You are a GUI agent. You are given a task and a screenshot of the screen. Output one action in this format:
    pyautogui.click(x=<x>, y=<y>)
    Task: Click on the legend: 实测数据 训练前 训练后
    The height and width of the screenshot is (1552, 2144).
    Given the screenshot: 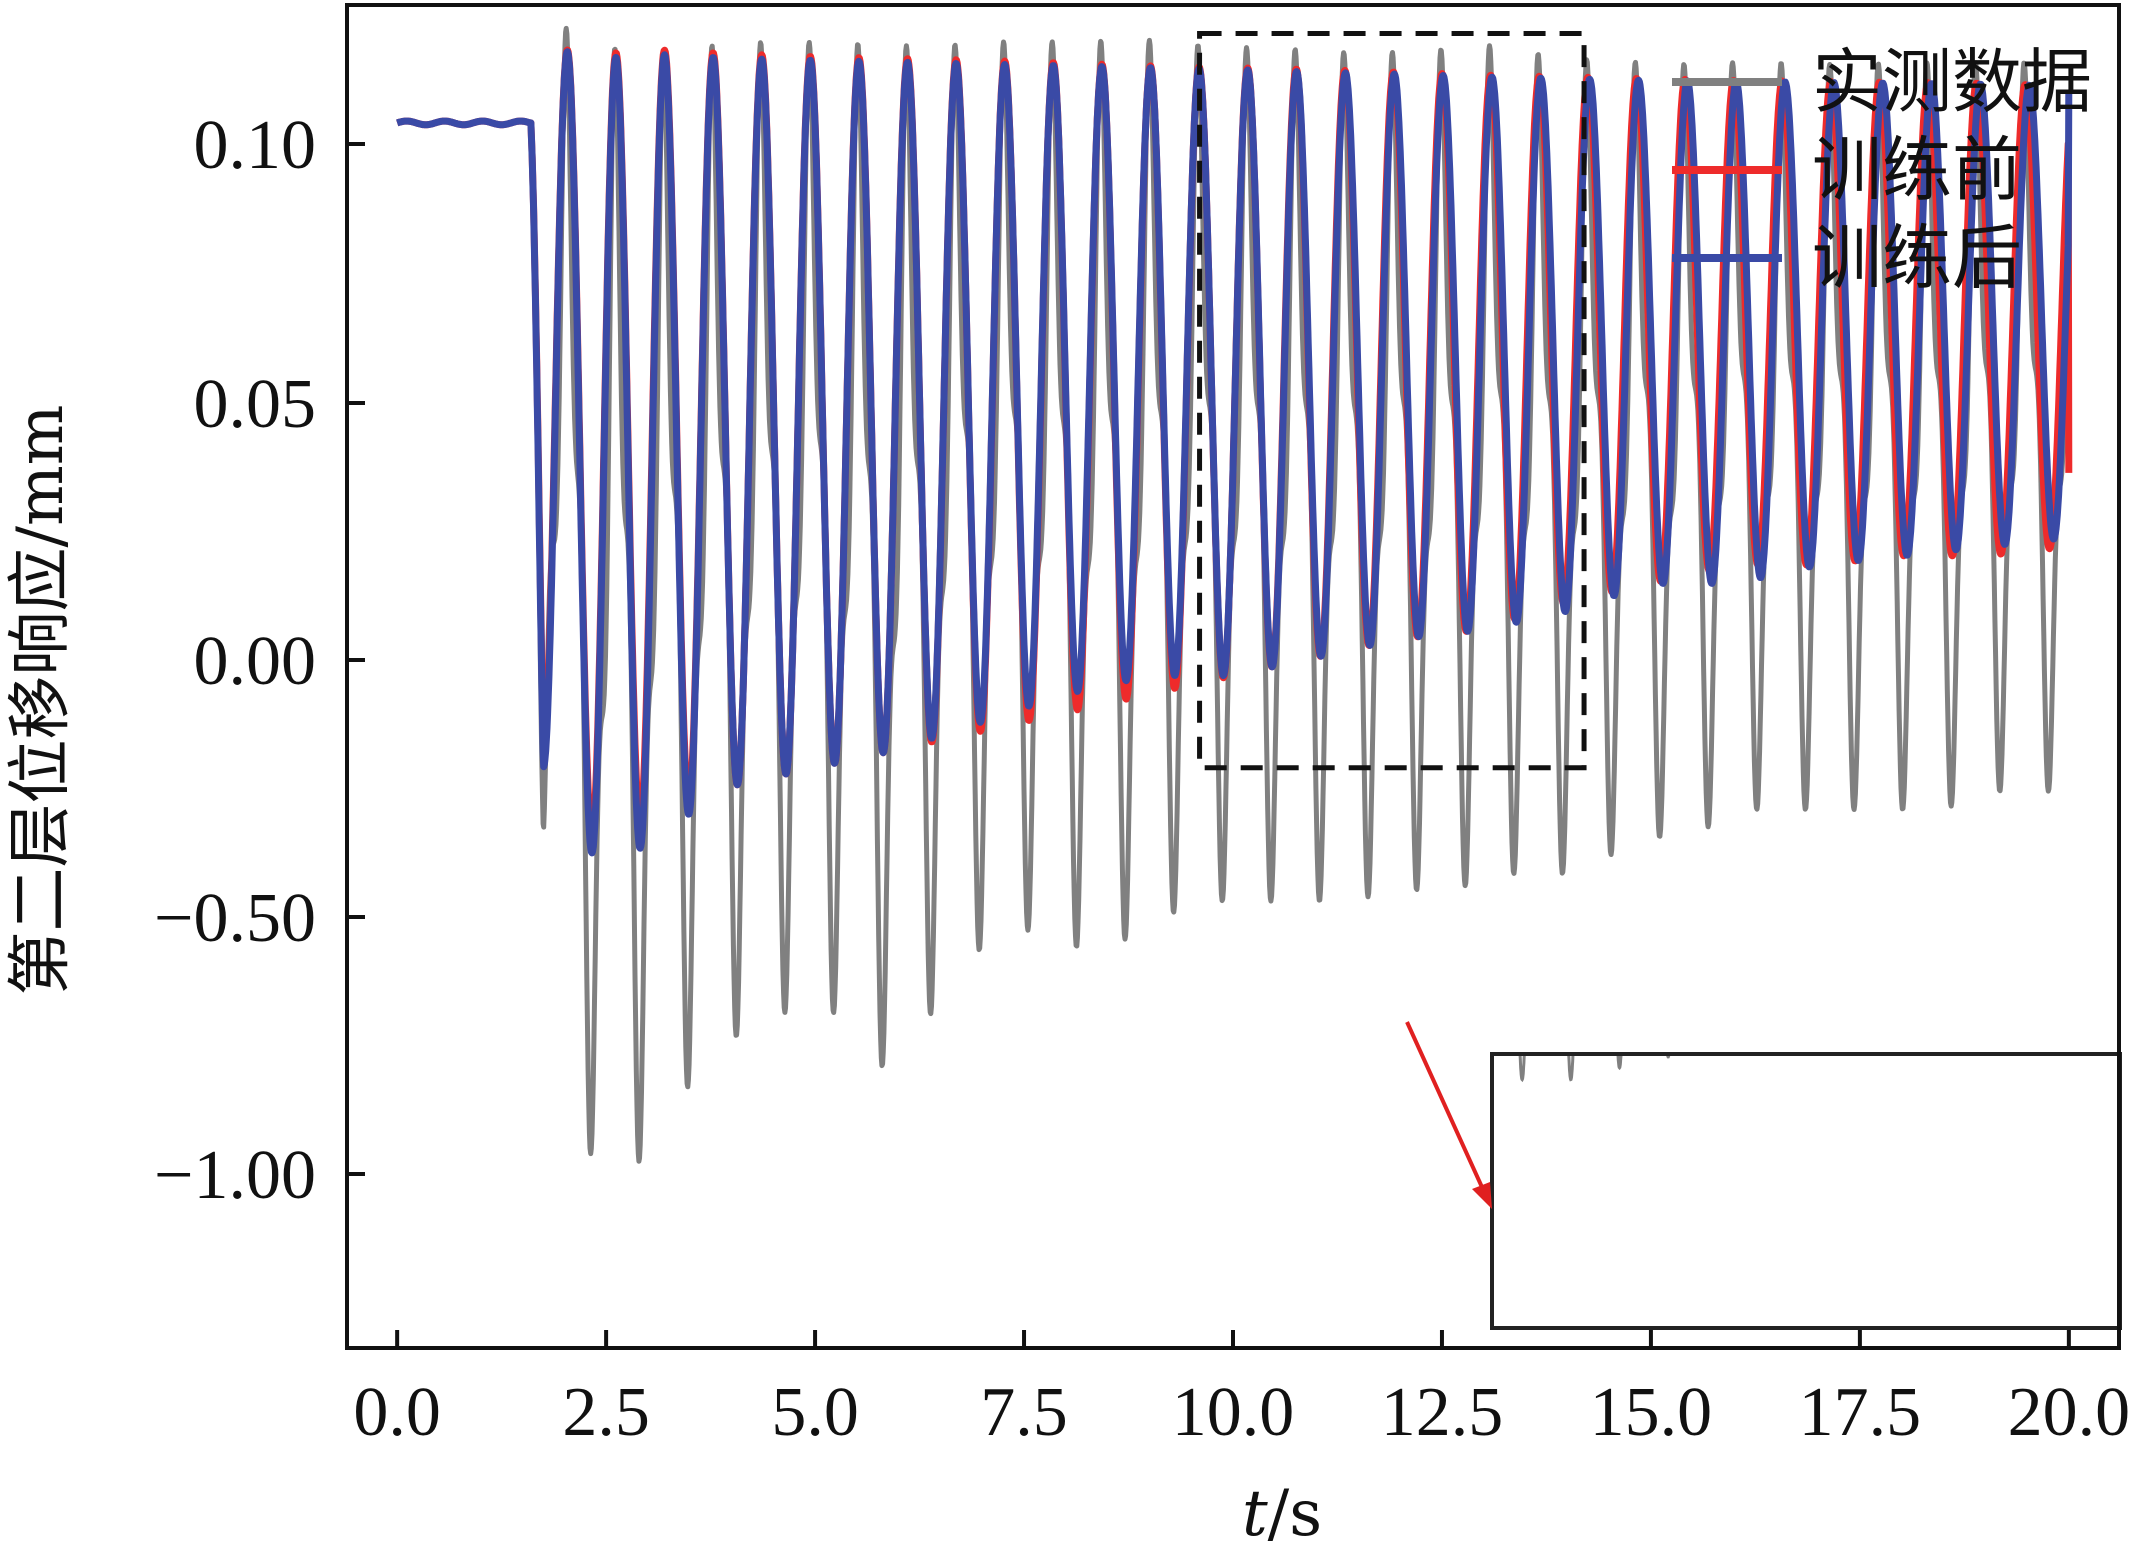 What is the action you would take?
    pyautogui.click(x=1882, y=170)
    